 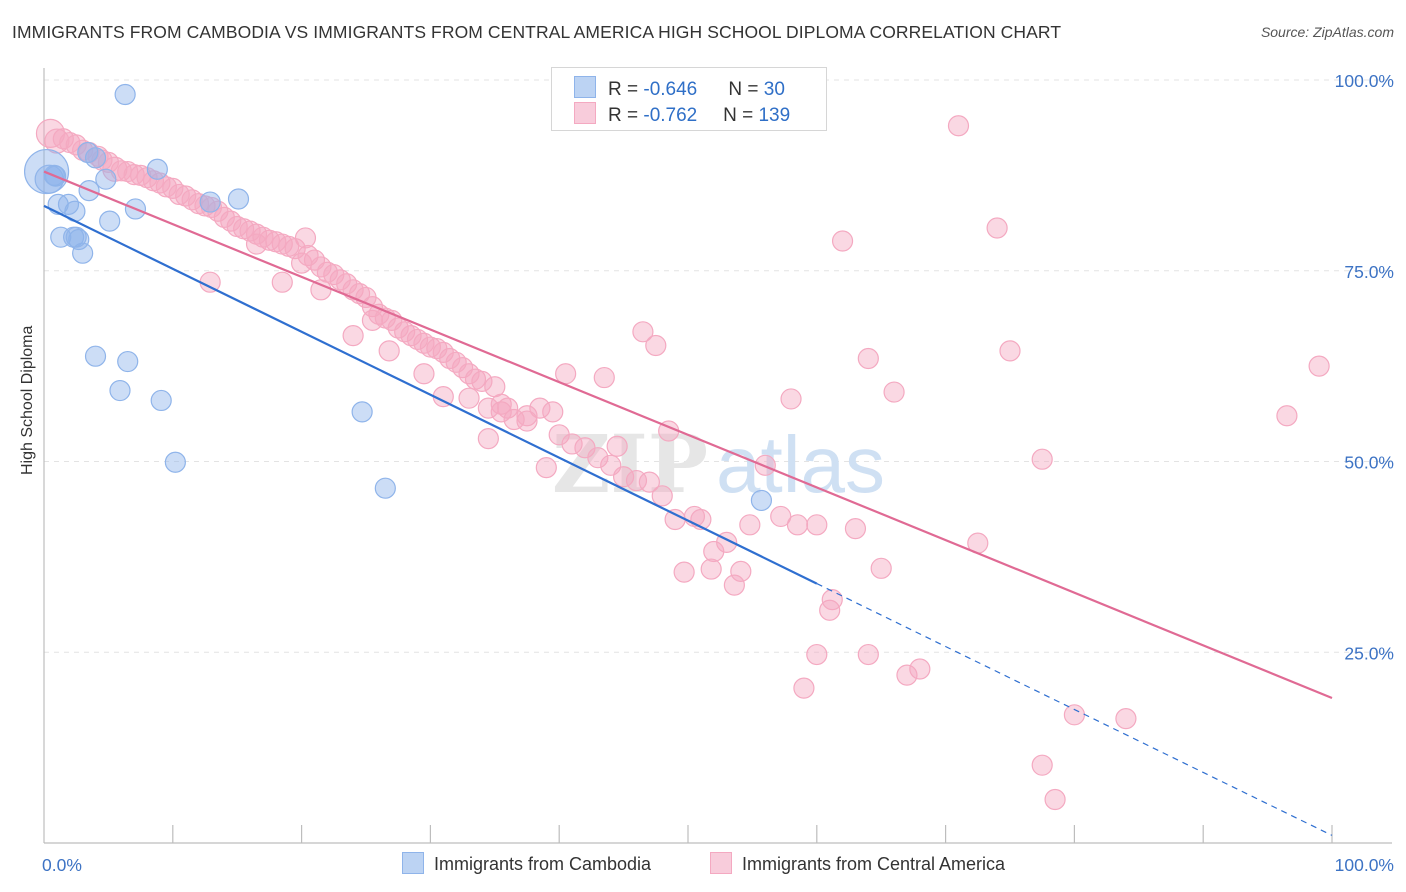 I want to click on y-tick-label: 75.0%, so click(x=1369, y=272).